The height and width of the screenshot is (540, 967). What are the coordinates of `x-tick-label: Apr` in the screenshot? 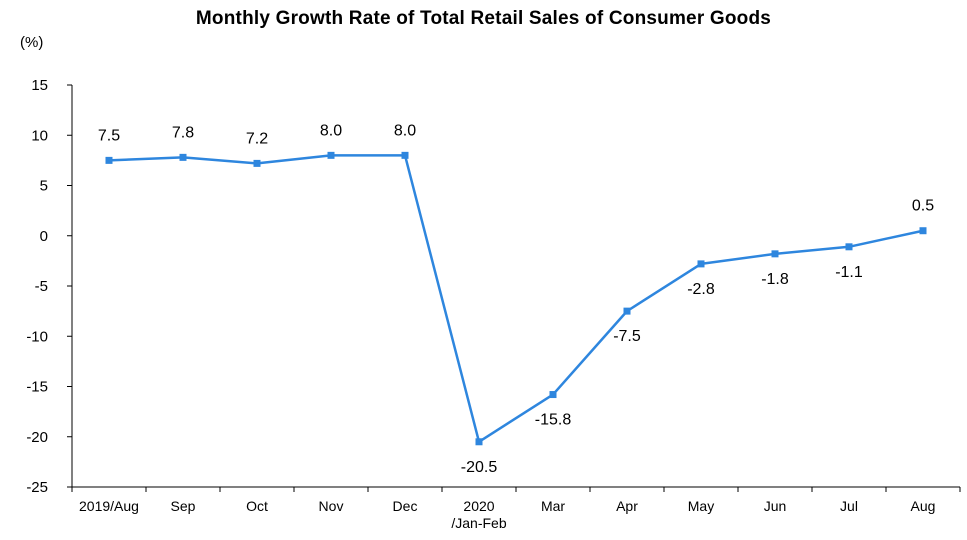 It's located at (627, 506).